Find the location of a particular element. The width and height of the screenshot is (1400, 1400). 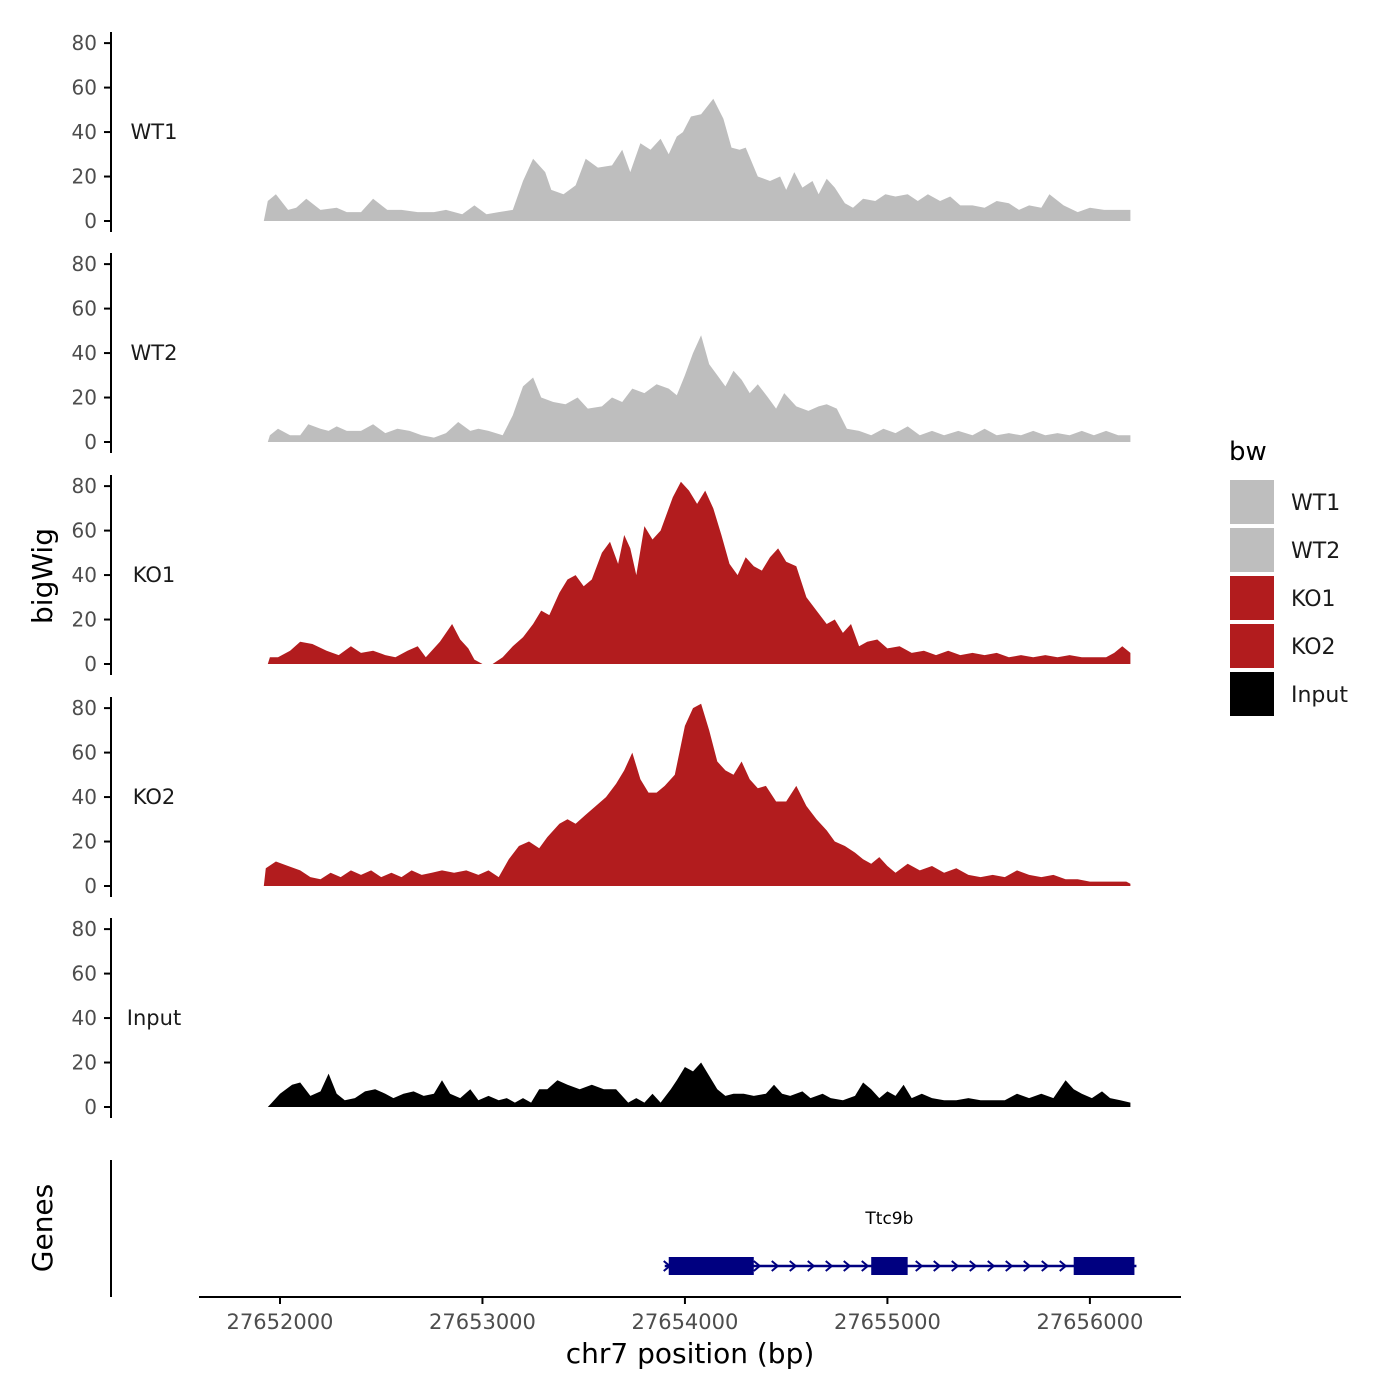

track-label-wt2: WT2 is located at coordinates (154, 353).